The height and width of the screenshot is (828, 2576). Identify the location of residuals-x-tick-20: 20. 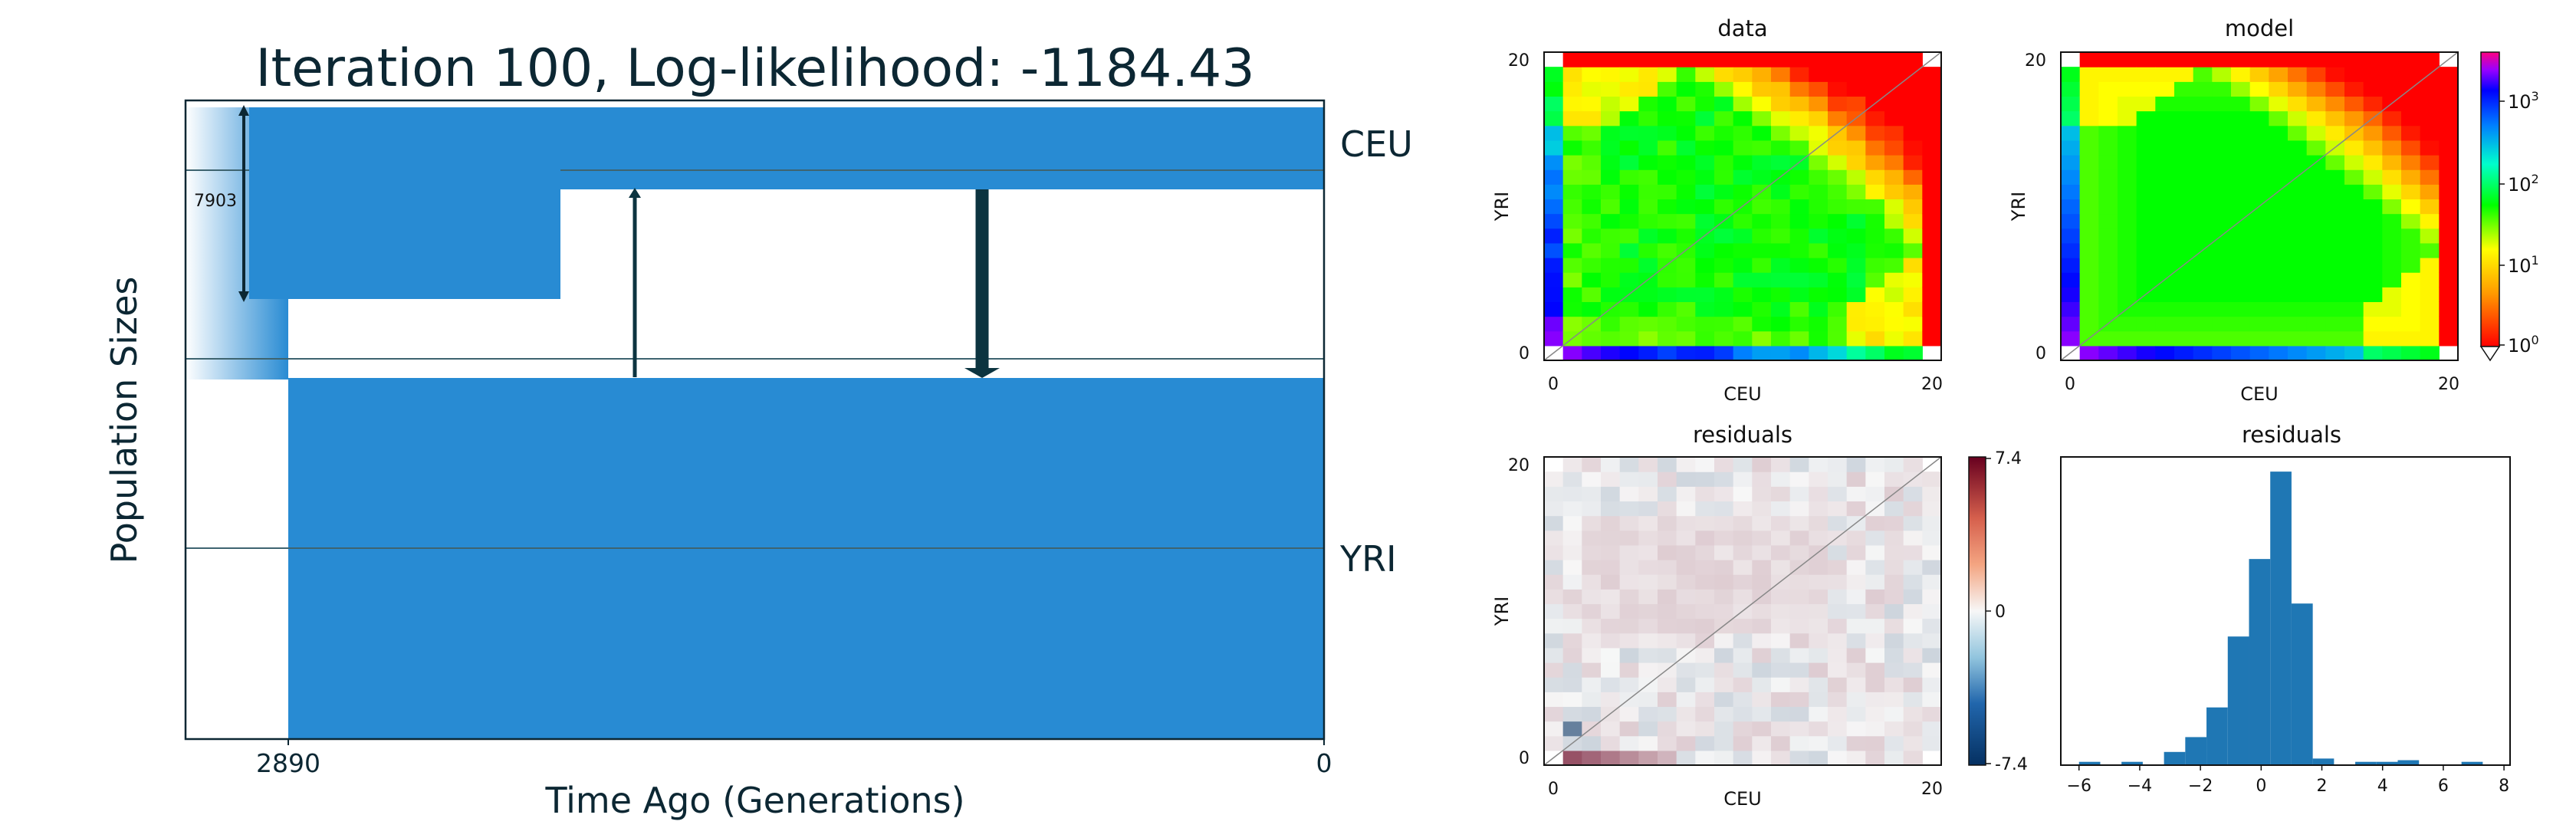
(1932, 790).